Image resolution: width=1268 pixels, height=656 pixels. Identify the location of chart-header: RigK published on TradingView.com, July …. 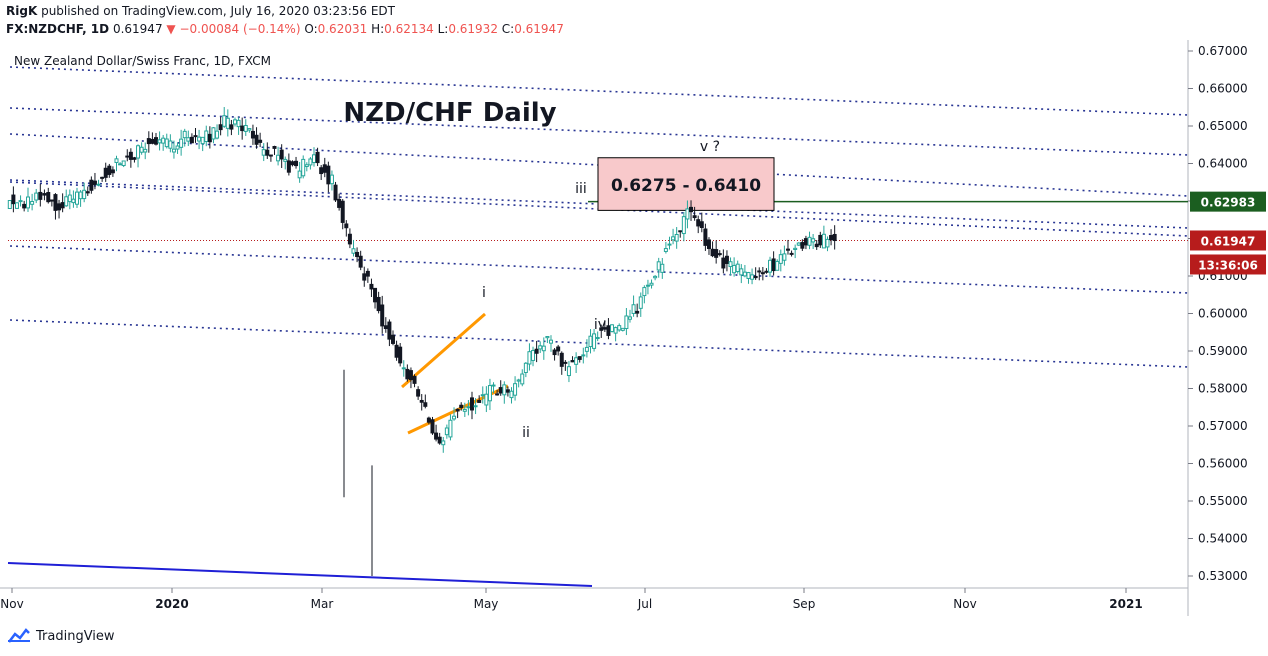
(634, 20).